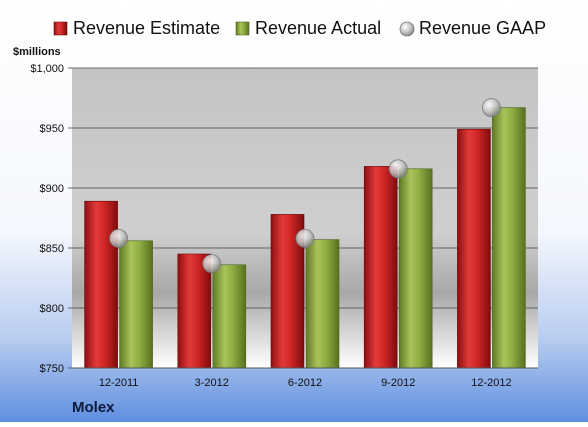  Describe the element at coordinates (52, 189) in the screenshot. I see `y-tick-label: $900` at that location.